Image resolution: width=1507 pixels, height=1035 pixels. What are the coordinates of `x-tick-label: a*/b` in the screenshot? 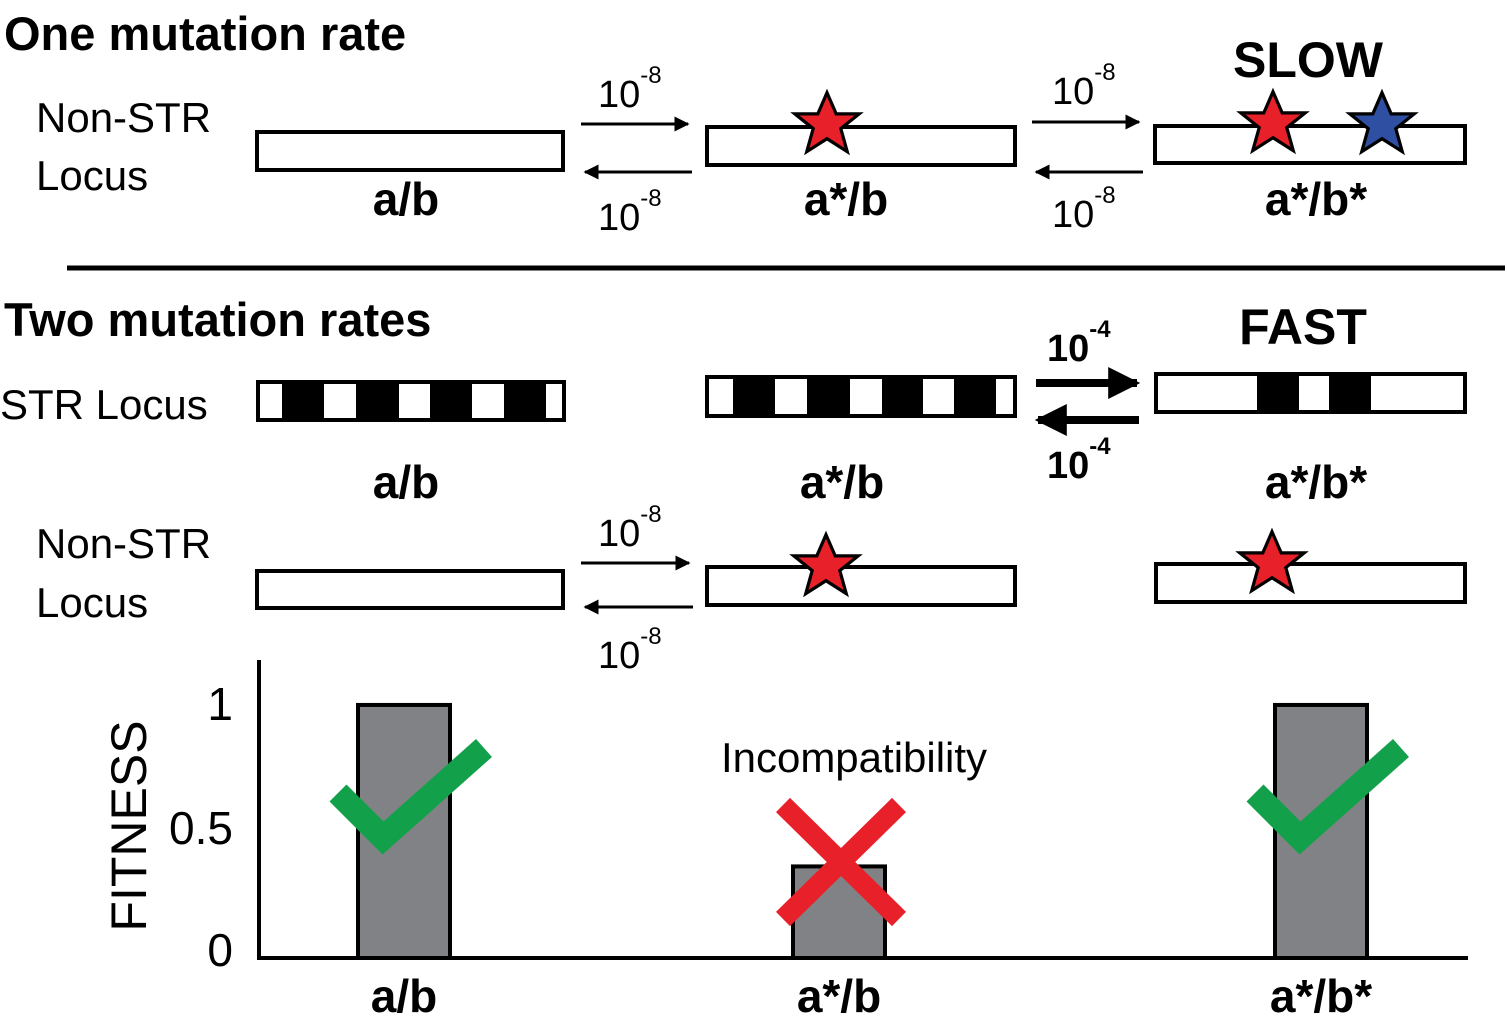 It's located at (839, 996).